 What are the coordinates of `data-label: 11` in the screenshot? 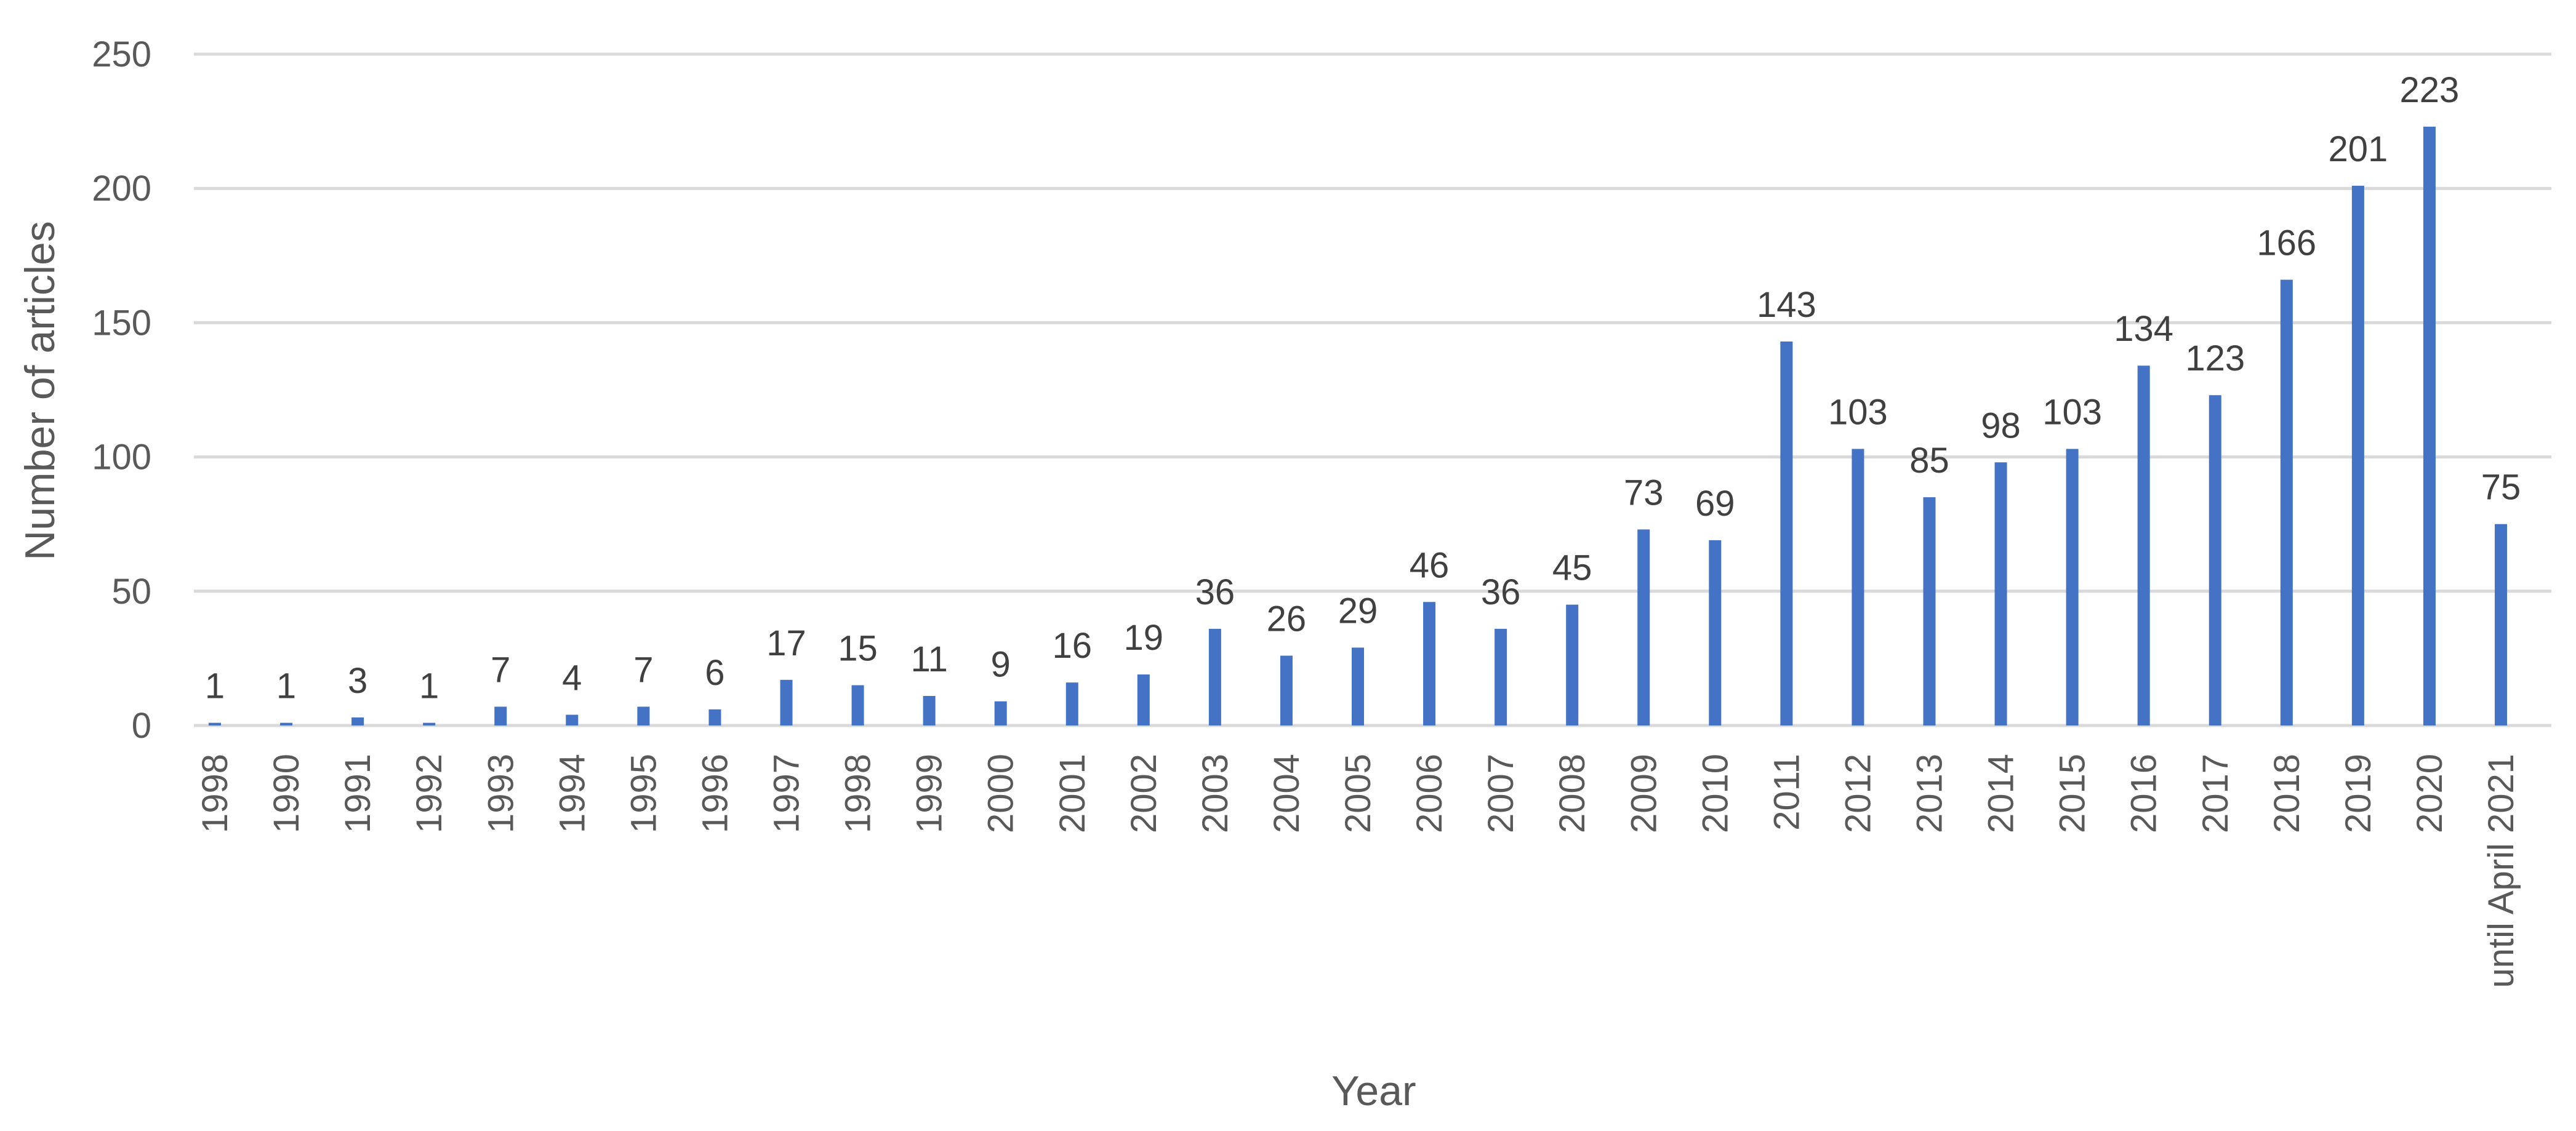 It's located at (929, 659).